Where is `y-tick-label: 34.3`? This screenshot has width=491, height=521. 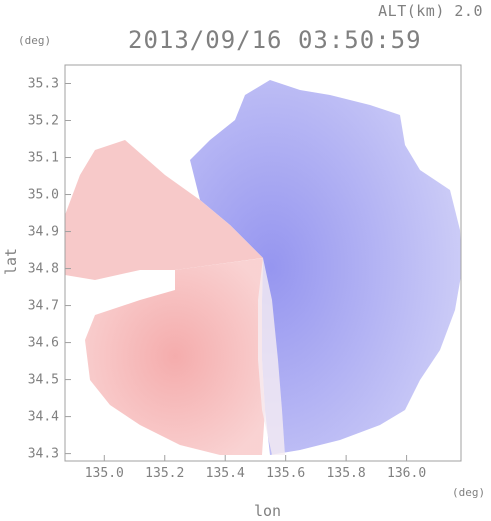
y-tick-label: 34.3 is located at coordinates (43, 454).